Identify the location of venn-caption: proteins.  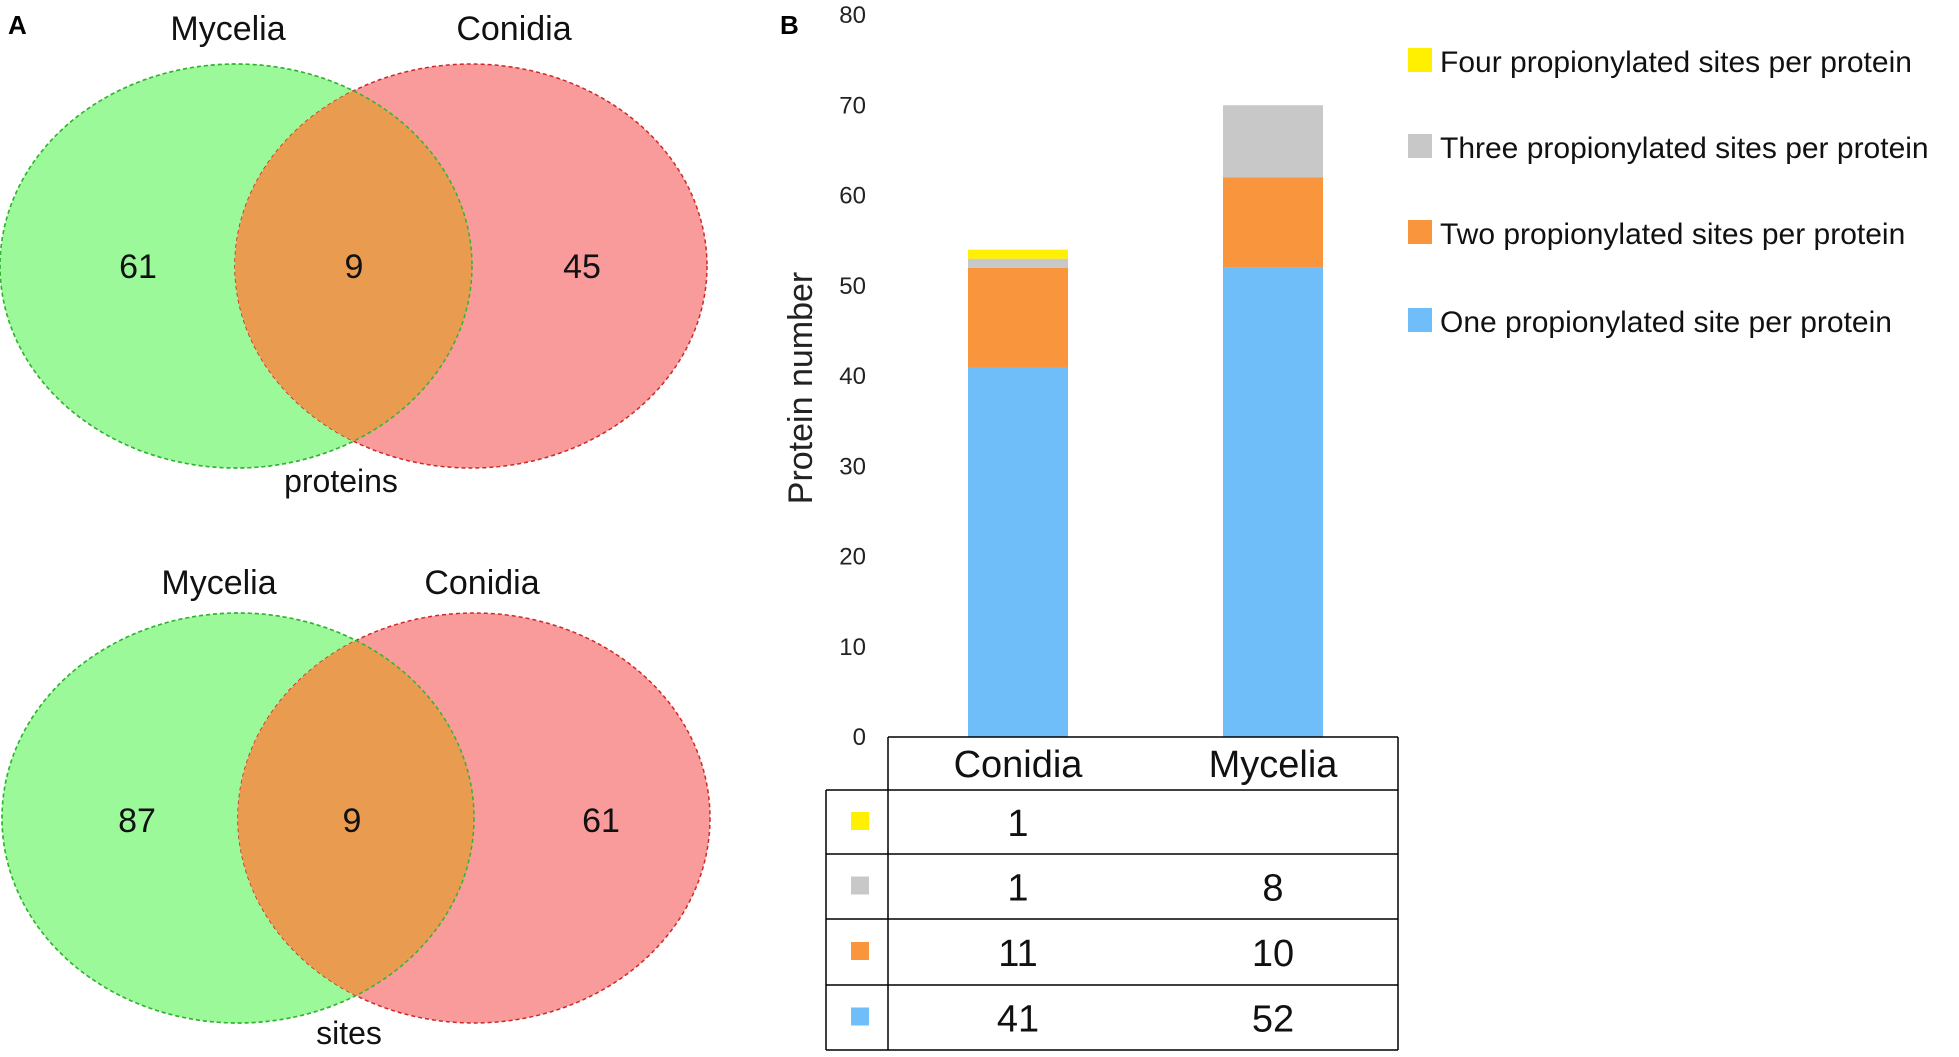
(341, 481).